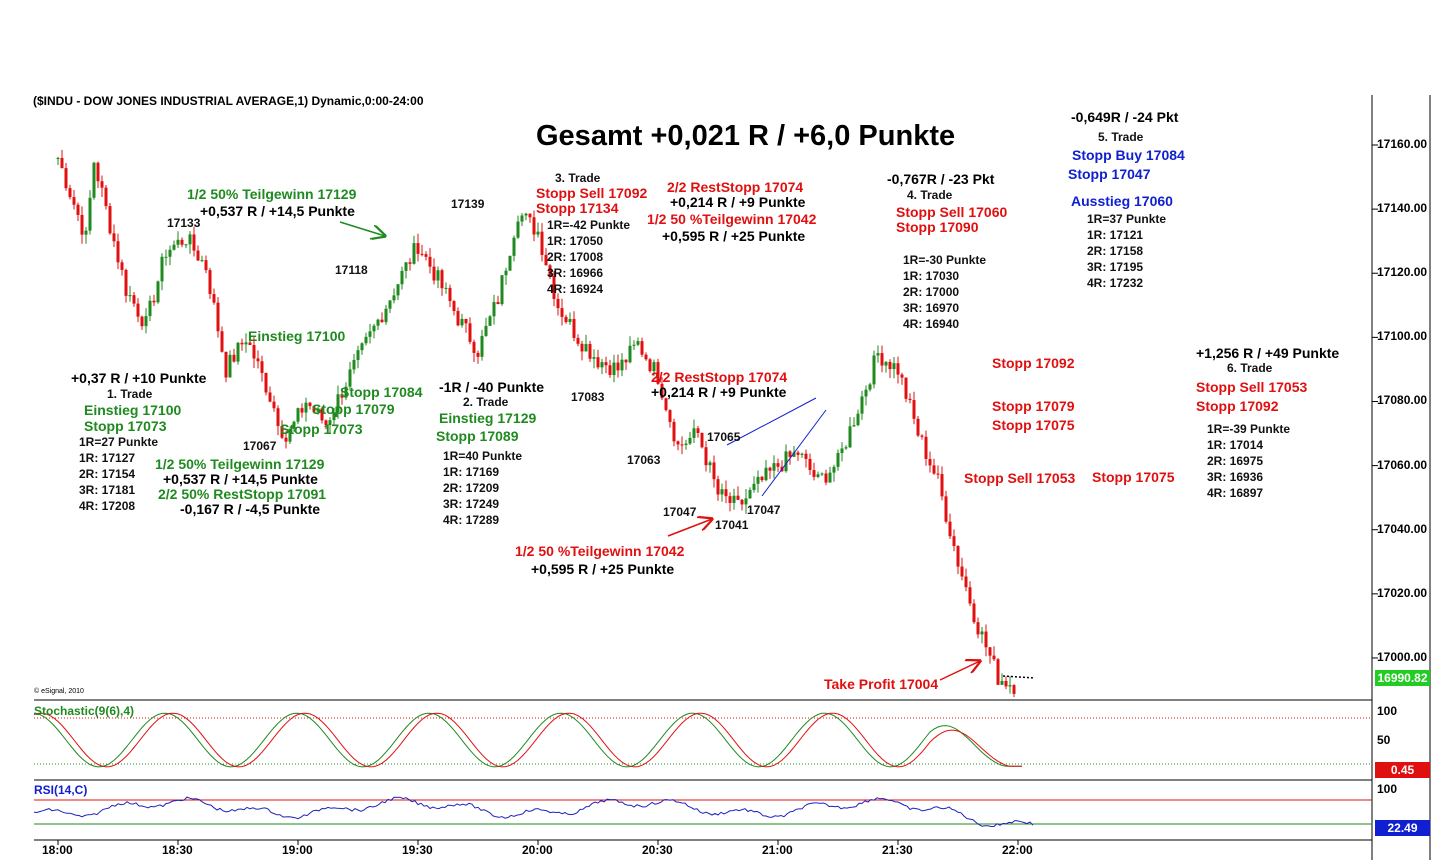  I want to click on annotation-text: 1R: 17169, so click(471, 472).